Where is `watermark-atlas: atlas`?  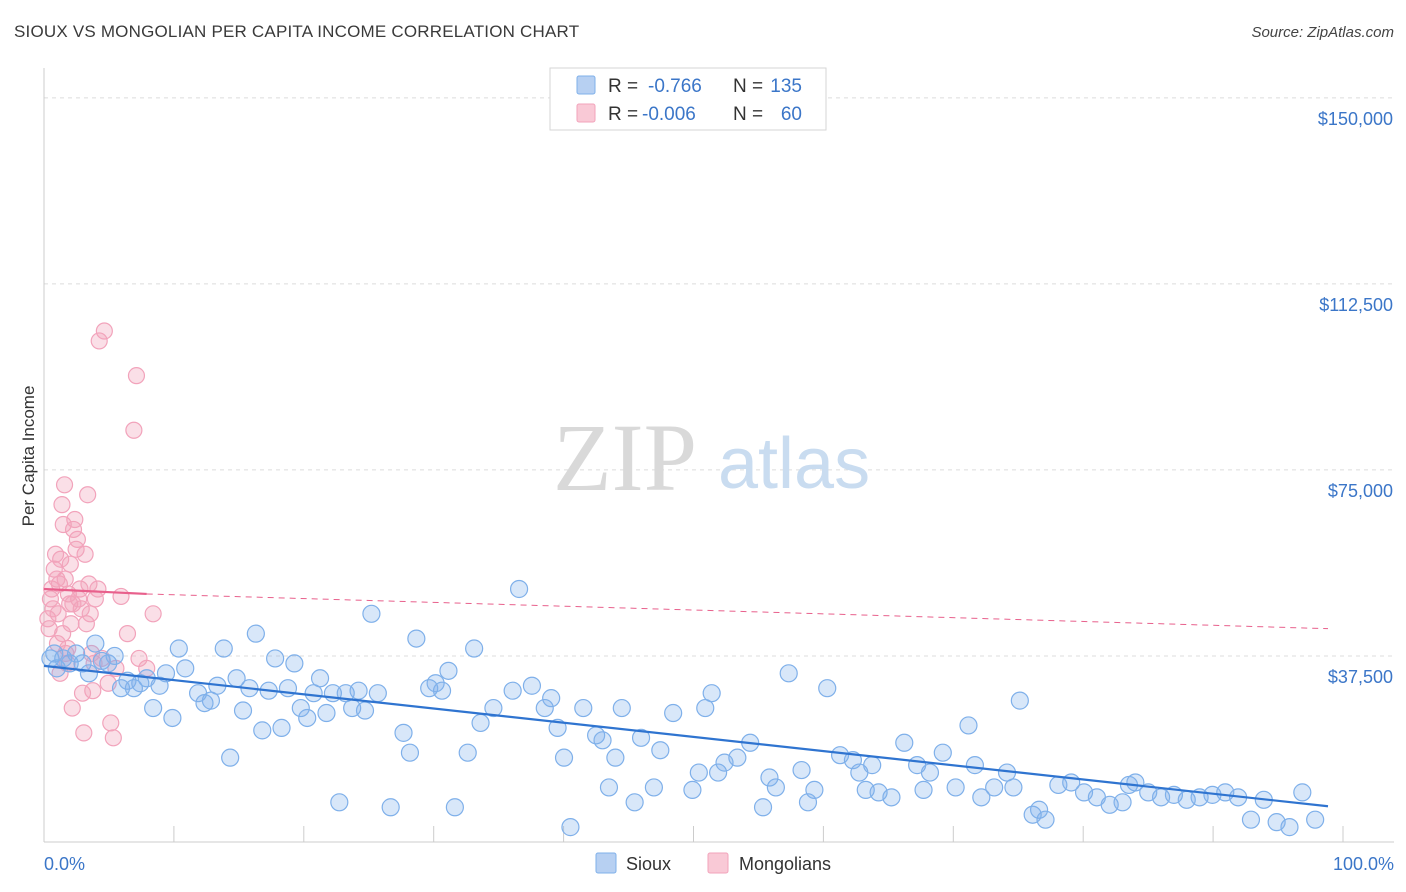 watermark-atlas: atlas is located at coordinates (794, 464).